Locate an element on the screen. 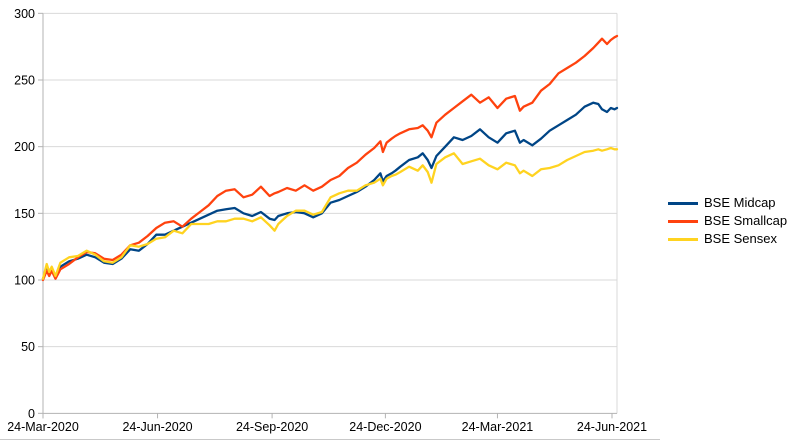 The image size is (791, 441). svg-text: 200 is located at coordinates (24, 147).